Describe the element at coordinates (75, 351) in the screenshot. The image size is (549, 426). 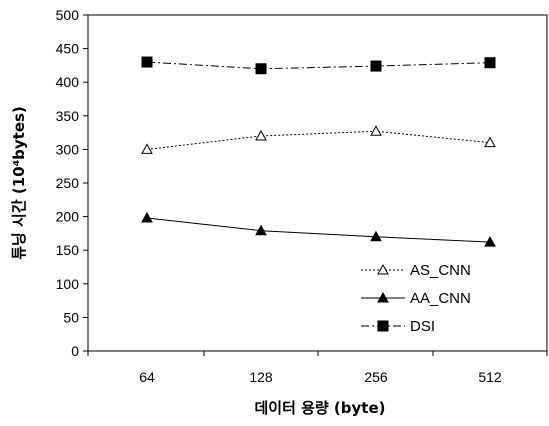
I see `y-tick-label: 0` at that location.